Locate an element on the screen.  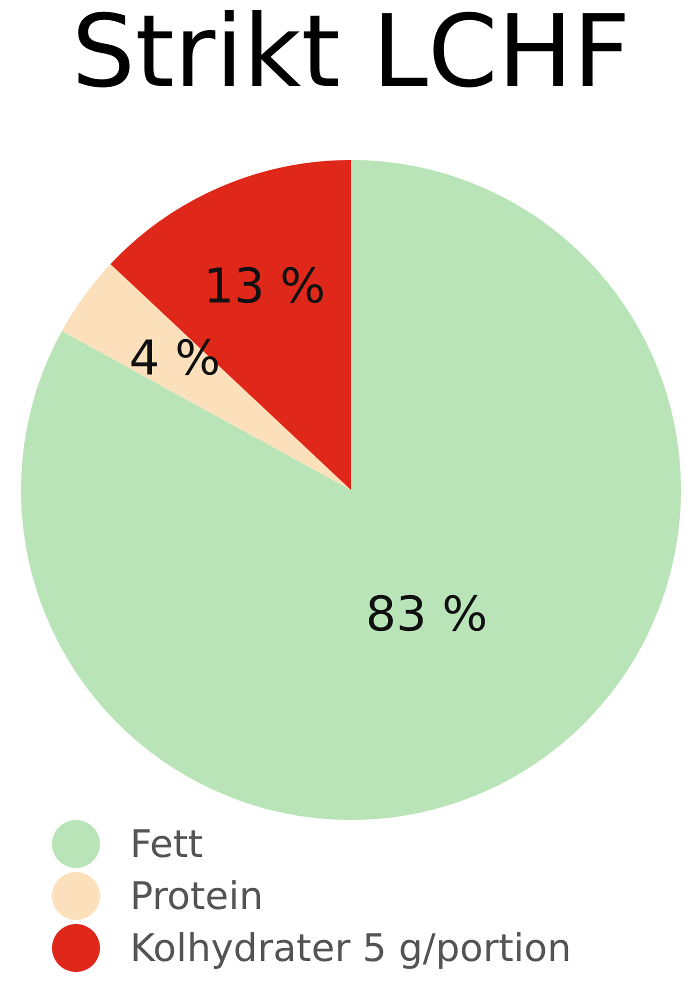
data-label: 83 % is located at coordinates (427, 614).